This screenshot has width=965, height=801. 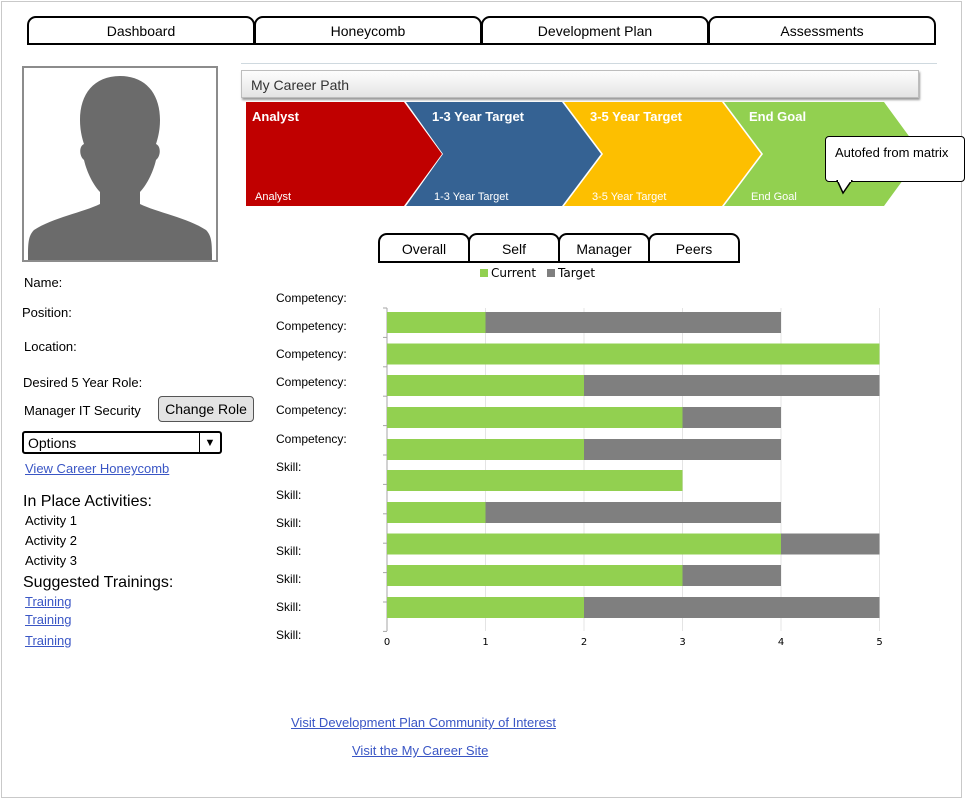 What do you see at coordinates (879, 642) in the screenshot?
I see `x-tick-label: 5` at bounding box center [879, 642].